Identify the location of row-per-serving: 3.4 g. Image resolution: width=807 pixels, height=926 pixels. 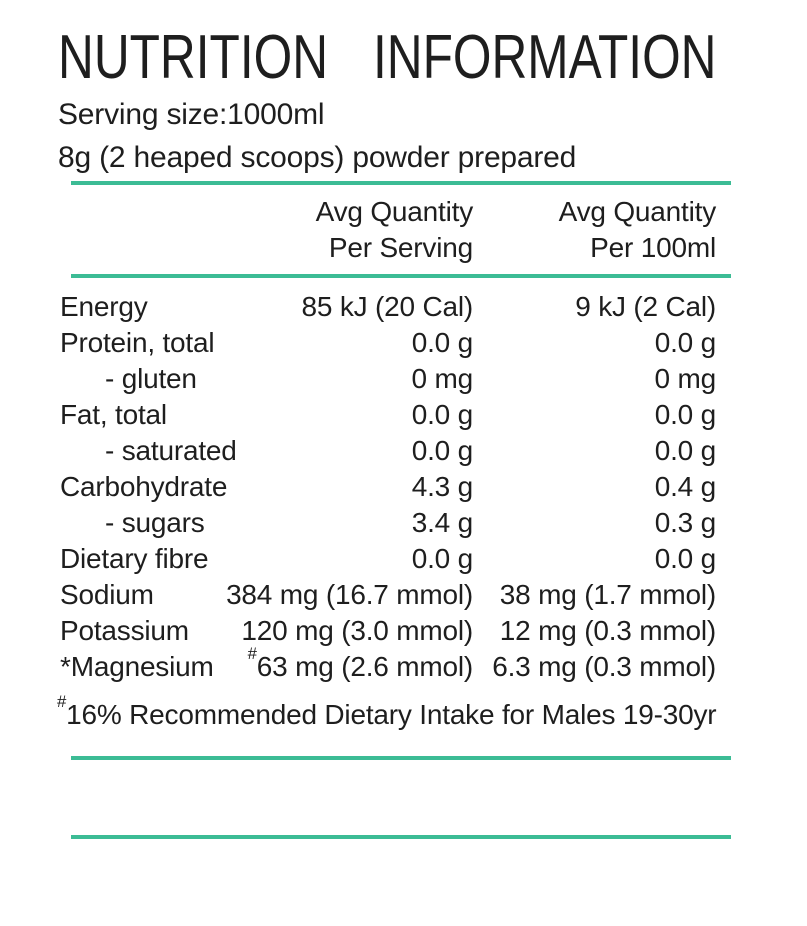
(442, 522).